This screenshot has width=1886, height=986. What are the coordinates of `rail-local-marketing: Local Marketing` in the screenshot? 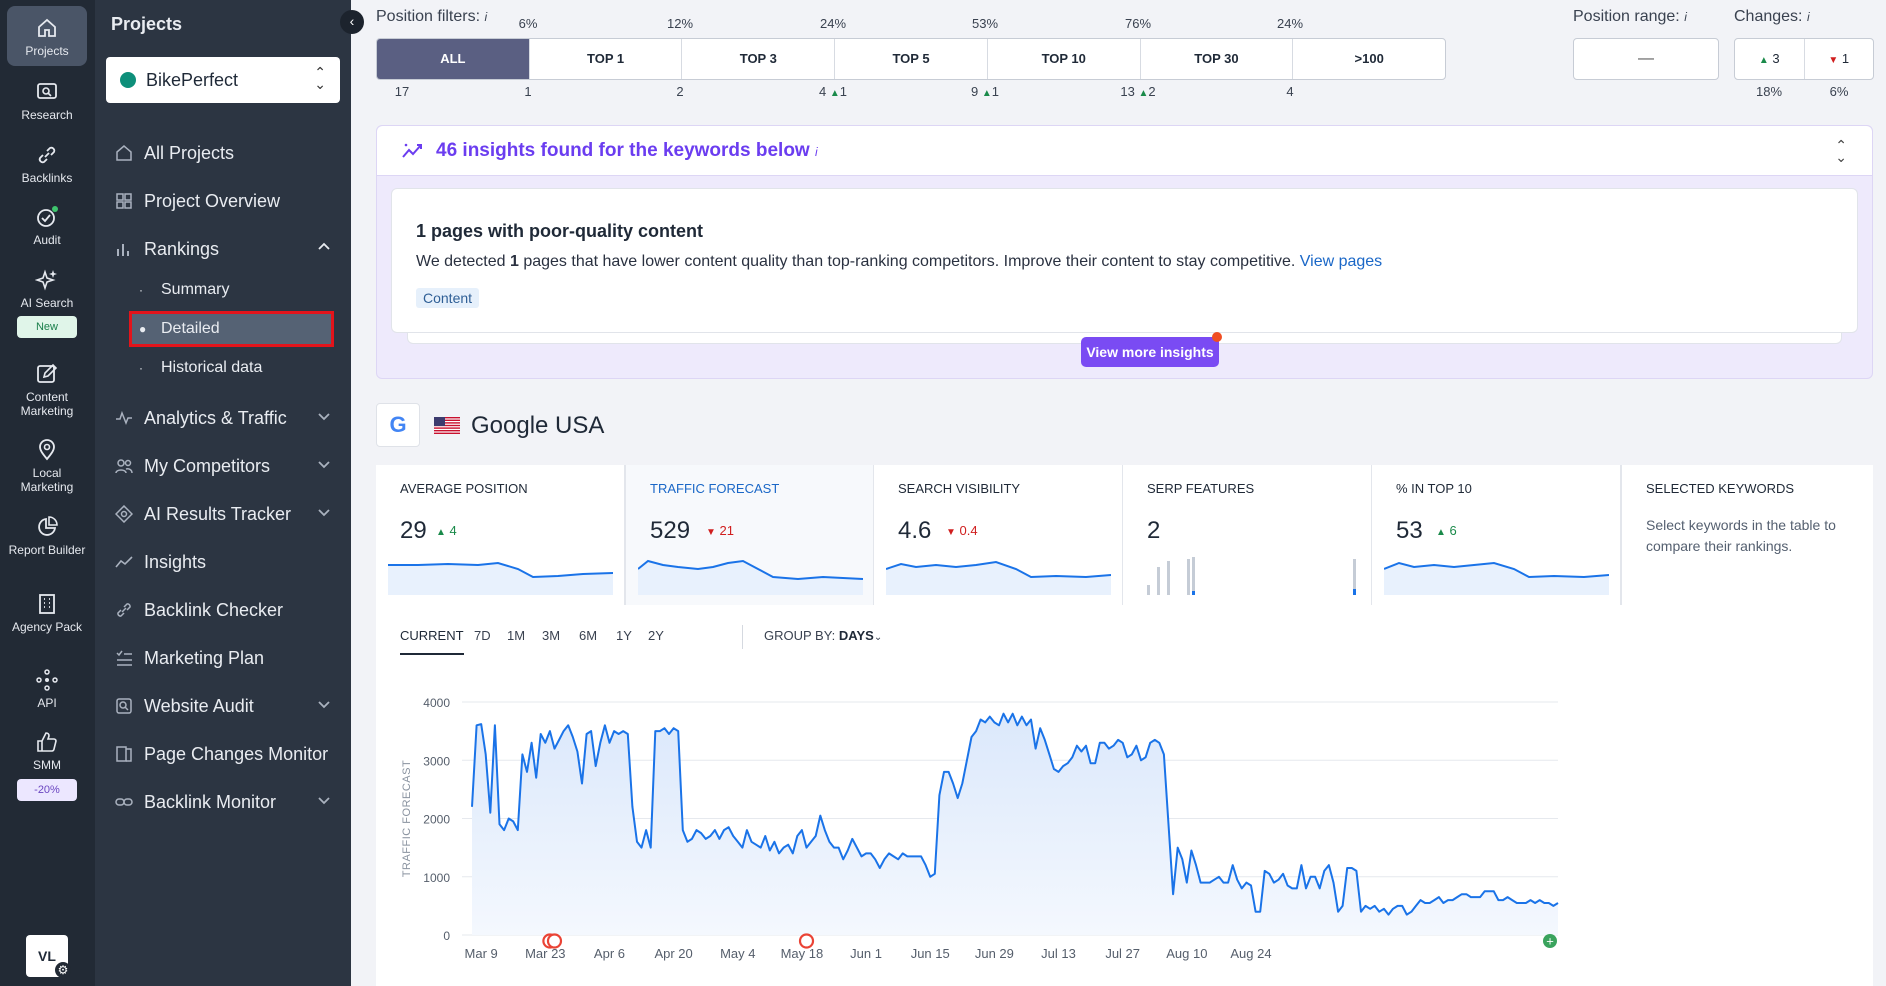 It's located at (47, 466).